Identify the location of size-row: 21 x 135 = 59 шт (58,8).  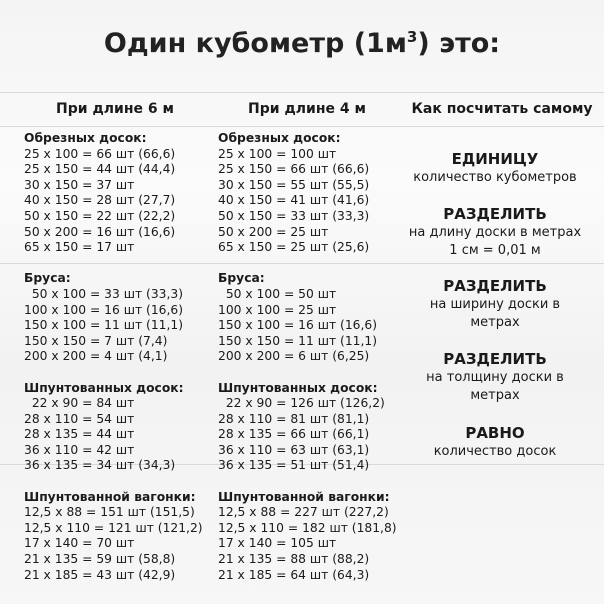
(100, 559).